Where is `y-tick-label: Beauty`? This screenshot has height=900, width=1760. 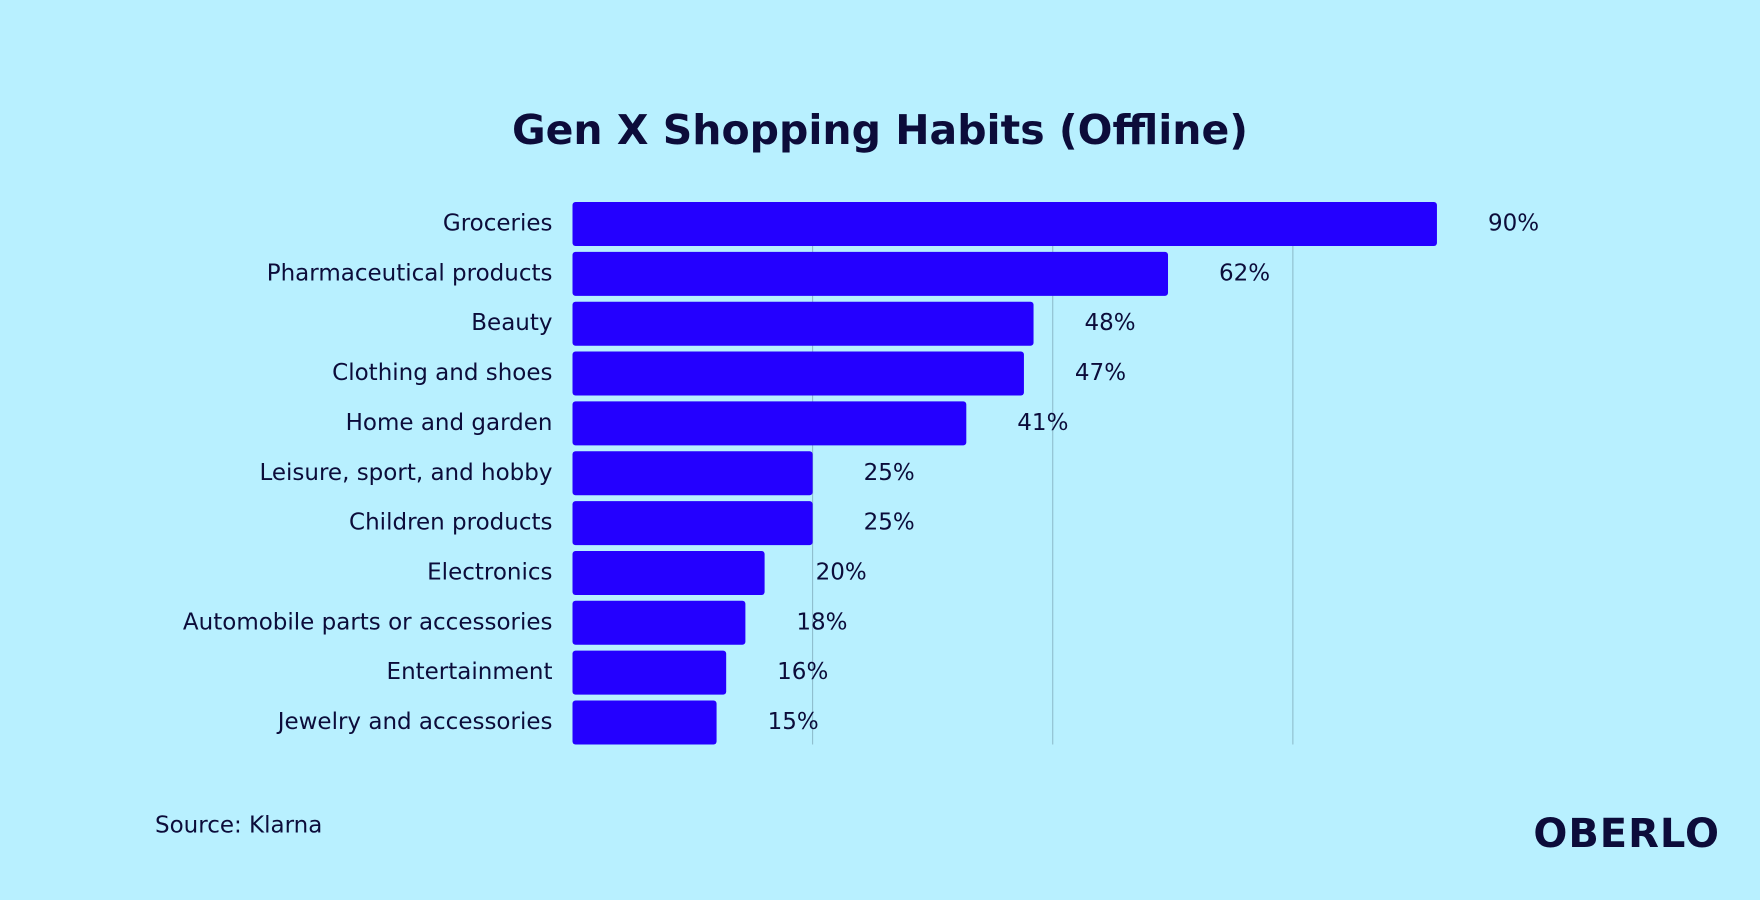 y-tick-label: Beauty is located at coordinates (511, 323).